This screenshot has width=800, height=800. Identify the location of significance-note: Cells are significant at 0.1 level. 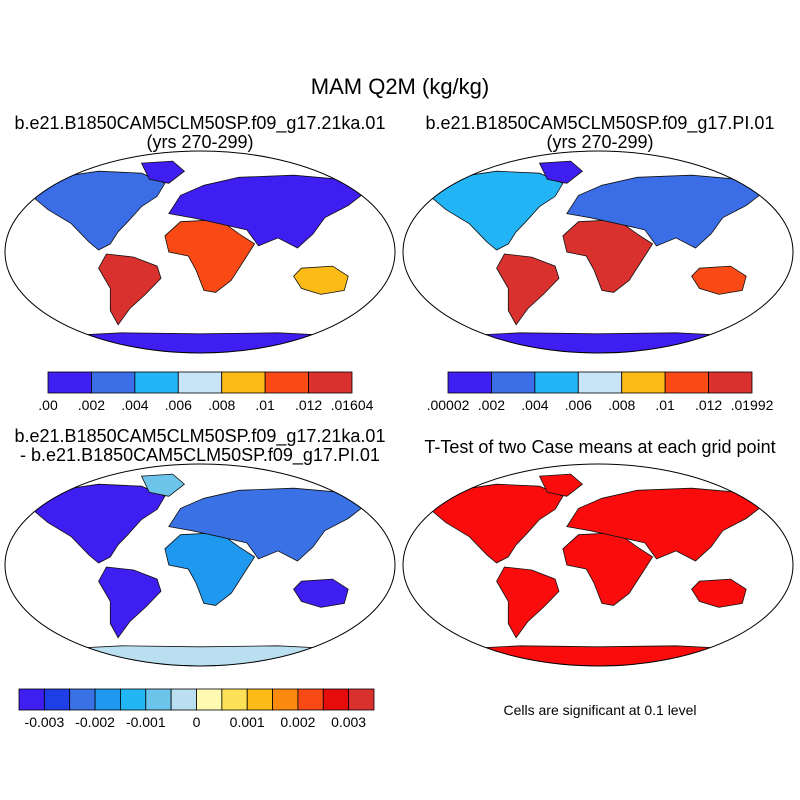
(600, 710).